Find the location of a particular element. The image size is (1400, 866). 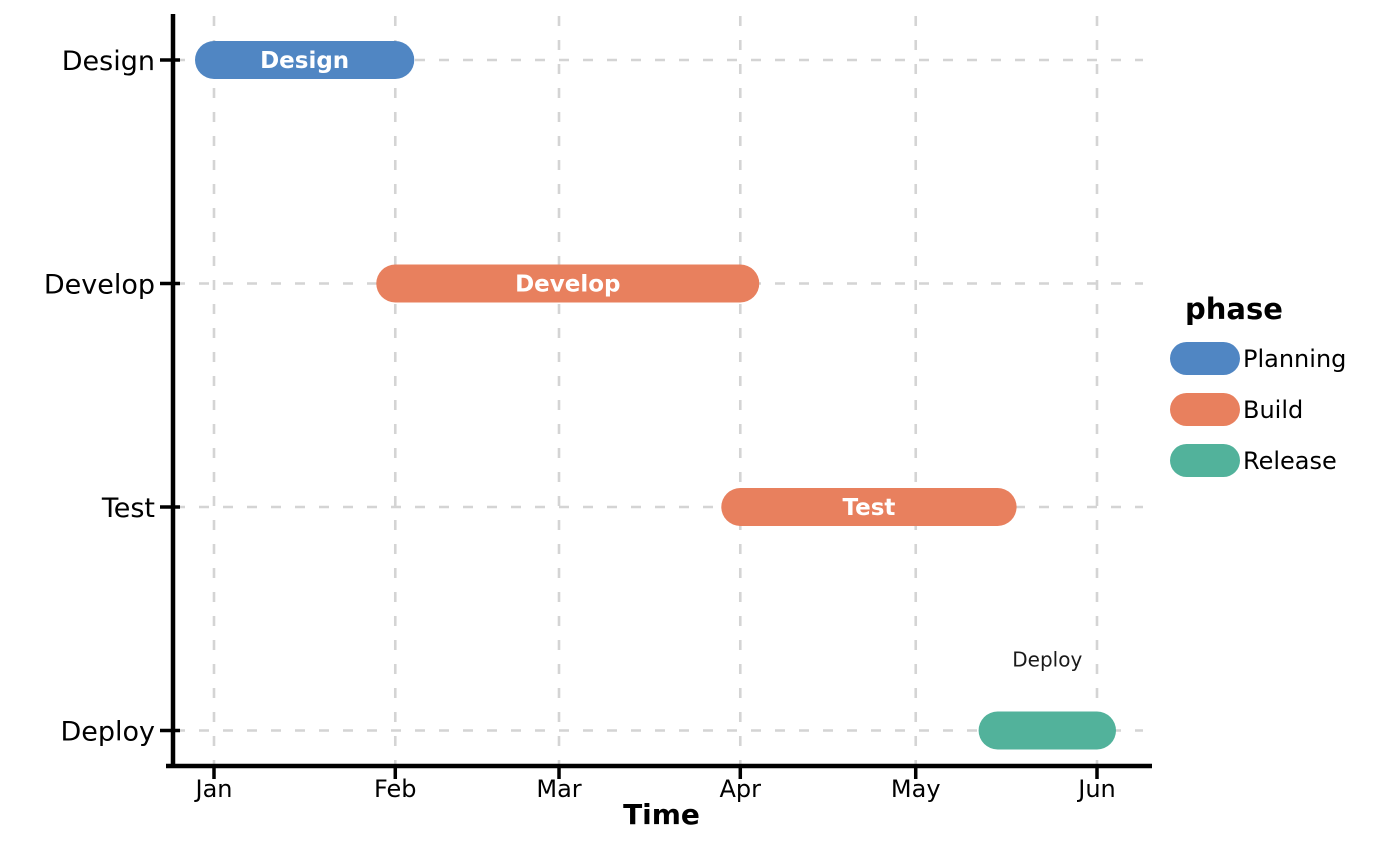

legend: phase Planning Build Release is located at coordinates (1258, 393).